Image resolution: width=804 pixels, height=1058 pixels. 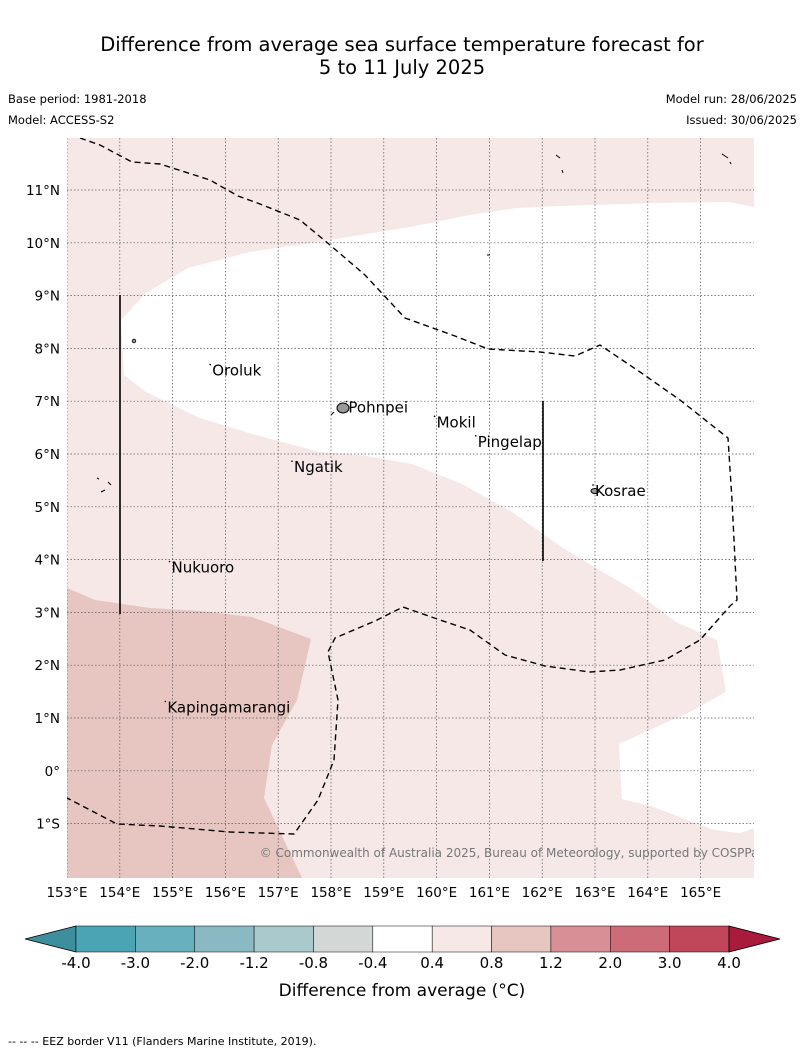 What do you see at coordinates (50, 939) in the screenshot?
I see `colorbar-extend-low` at bounding box center [50, 939].